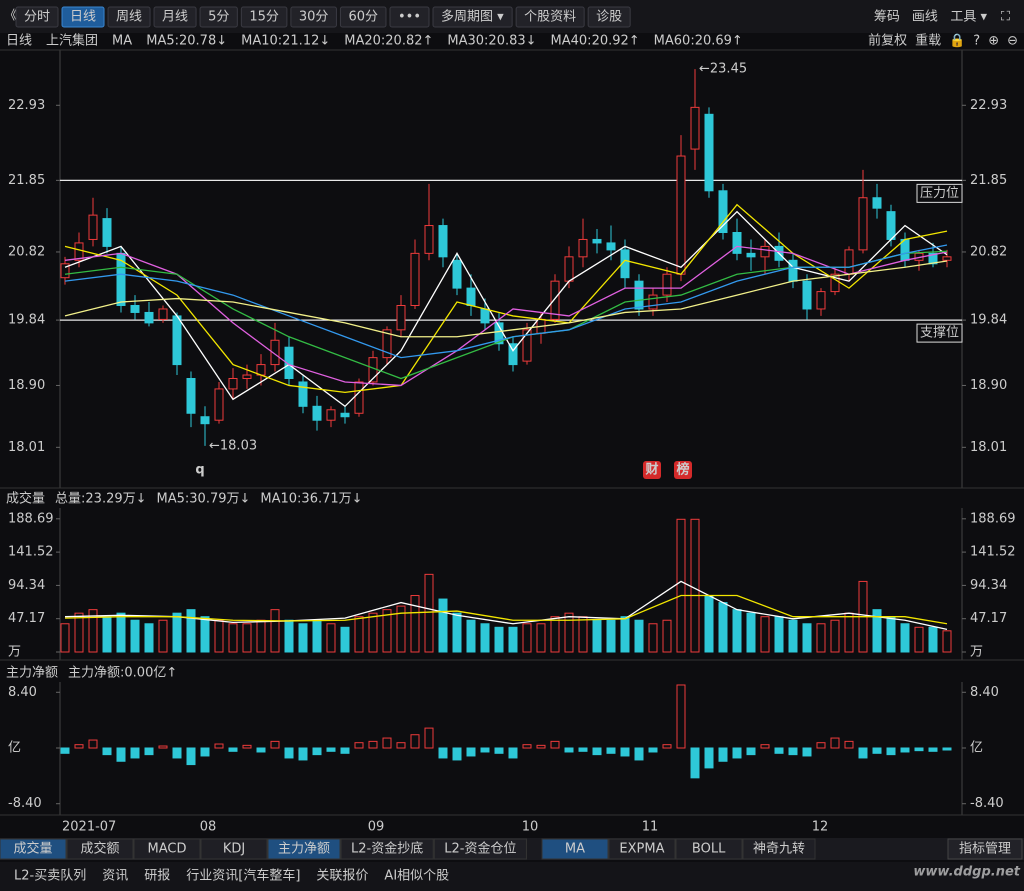 This screenshot has width=1024, height=891. I want to click on bottom-tab: 资讯, so click(115, 876).